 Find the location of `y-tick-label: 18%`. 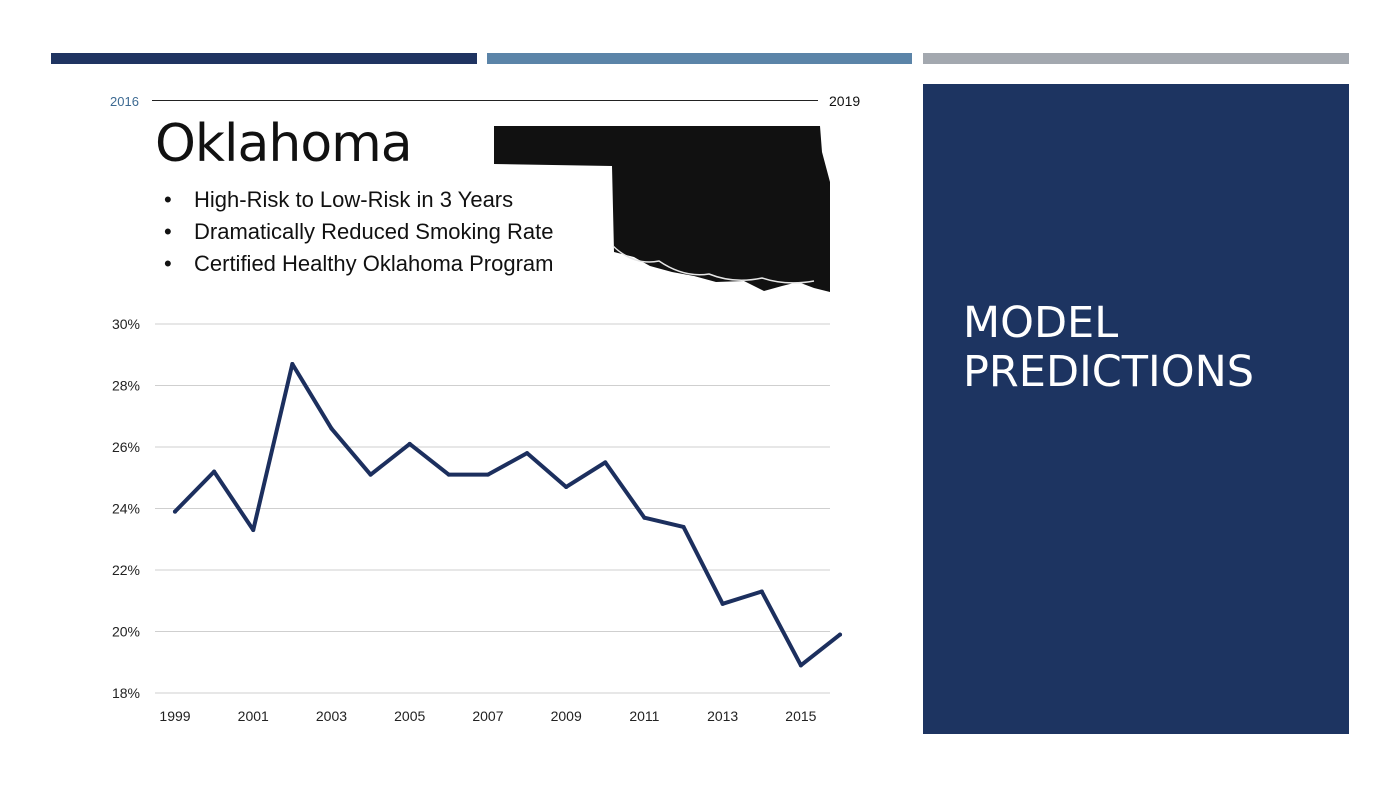

y-tick-label: 18% is located at coordinates (126, 693).